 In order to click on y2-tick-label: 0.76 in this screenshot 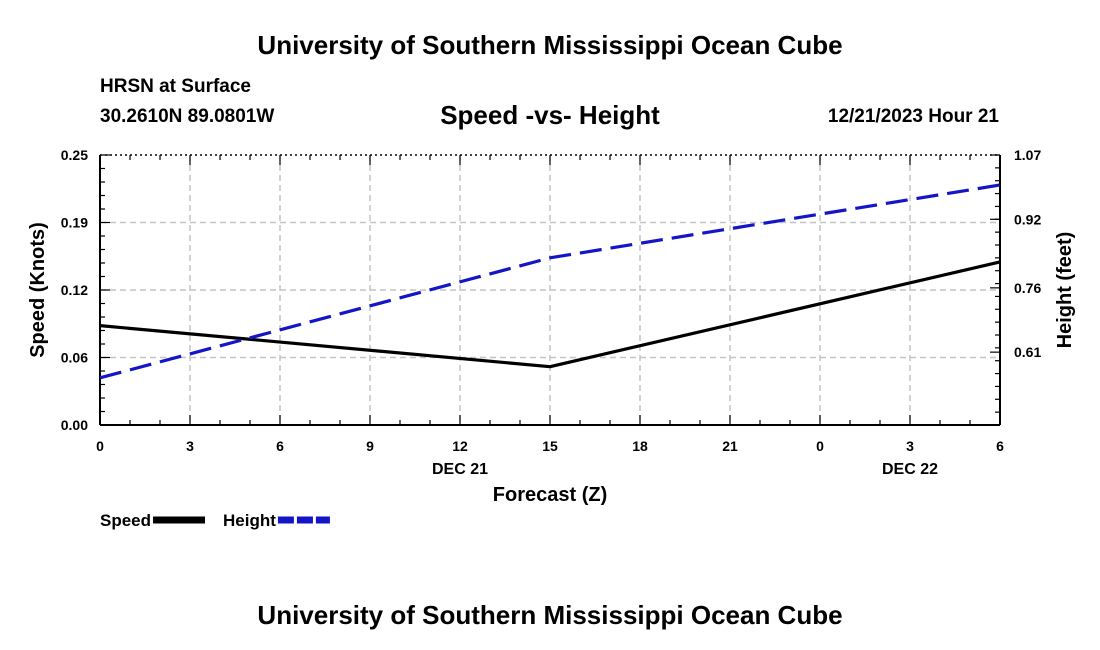, I will do `click(1027, 288)`.